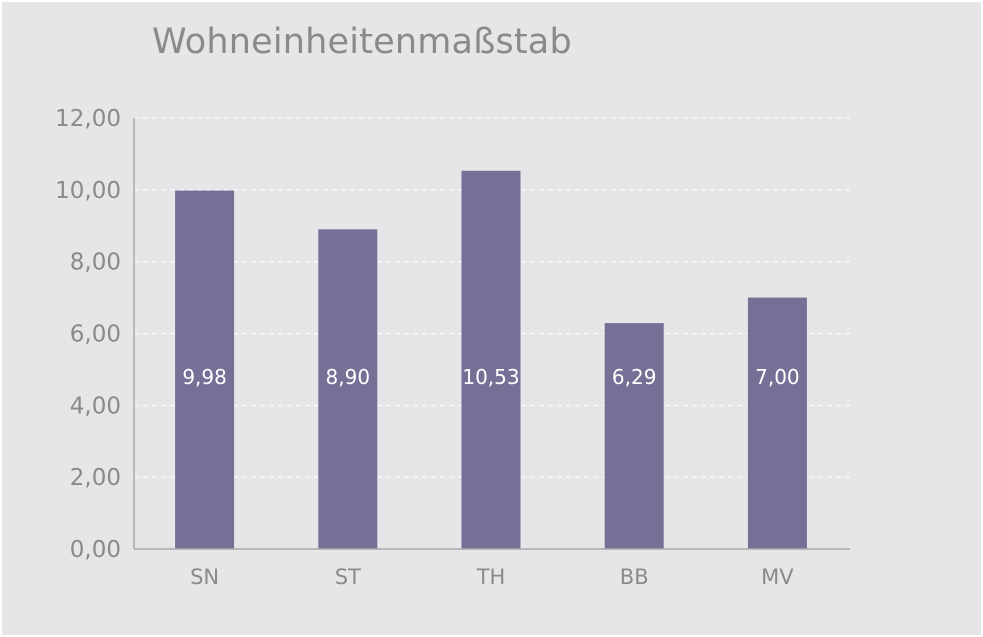 The width and height of the screenshot is (983, 637). I want to click on value-labels: 9,98 8,90 10,53 6,29 7,00, so click(490, 377).